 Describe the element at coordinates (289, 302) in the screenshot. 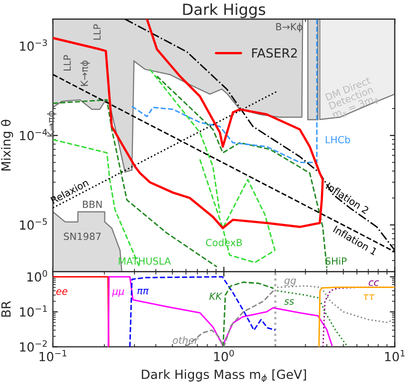

I see `series-label: ss` at that location.